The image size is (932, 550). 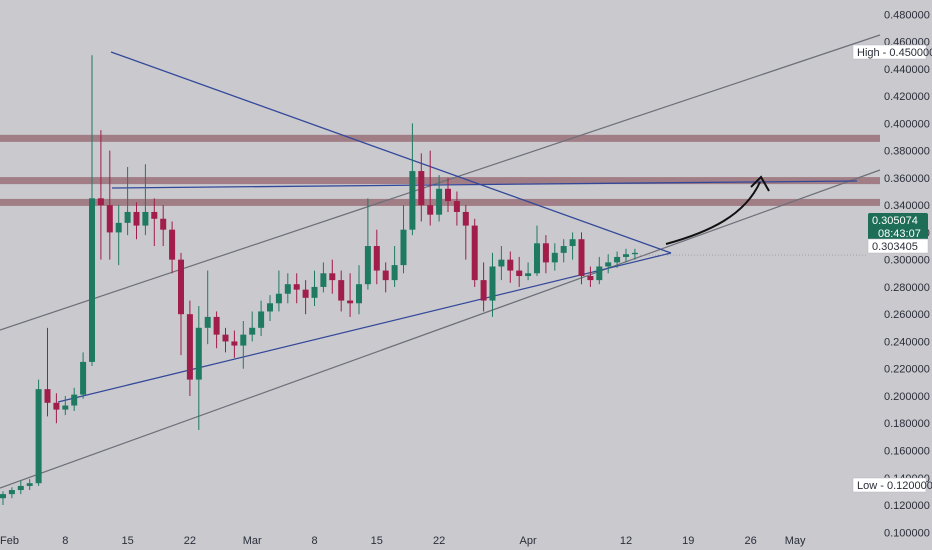 I want to click on price-tick-label: 0.260000, so click(x=907, y=315).